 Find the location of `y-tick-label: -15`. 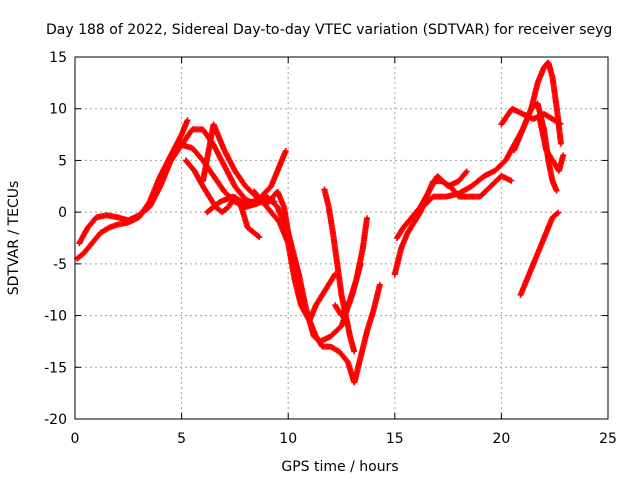

y-tick-label: -15 is located at coordinates (55, 368).